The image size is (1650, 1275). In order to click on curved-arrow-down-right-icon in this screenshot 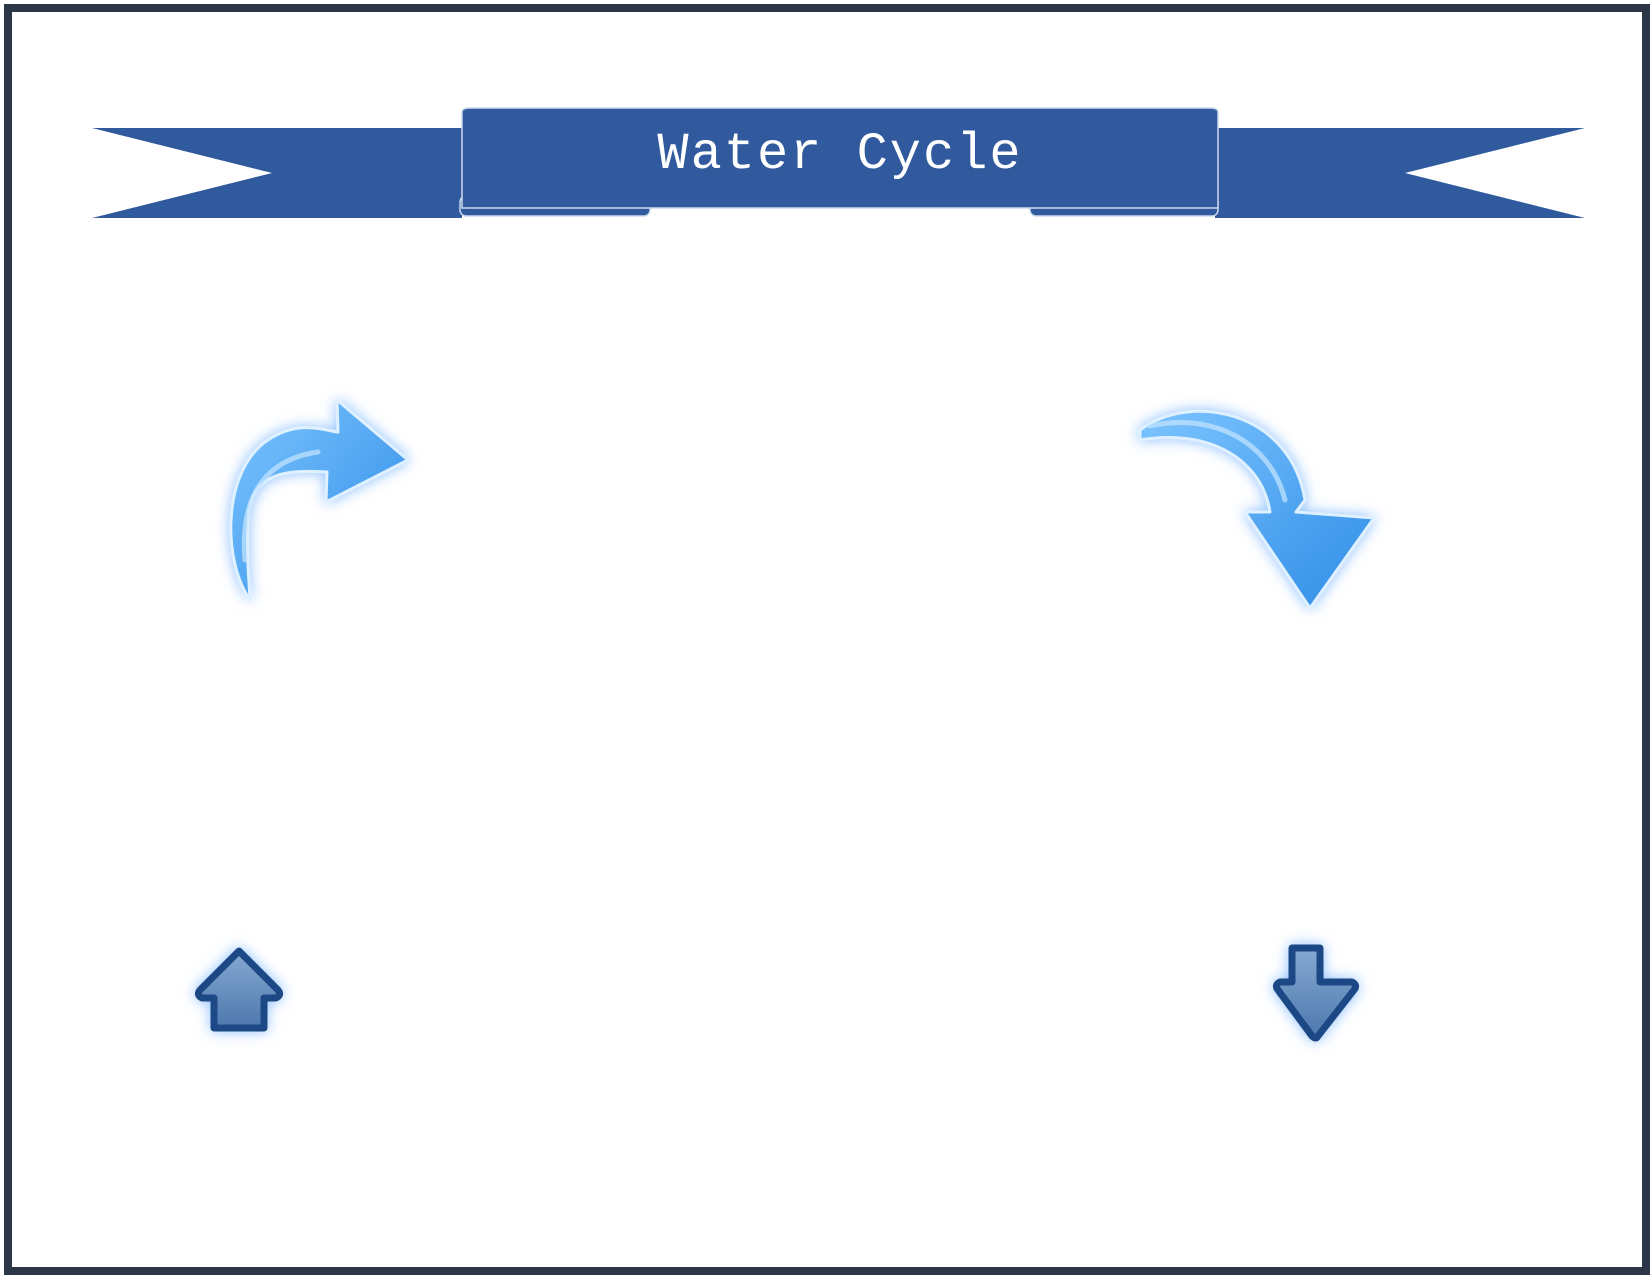, I will do `click(1257, 509)`.